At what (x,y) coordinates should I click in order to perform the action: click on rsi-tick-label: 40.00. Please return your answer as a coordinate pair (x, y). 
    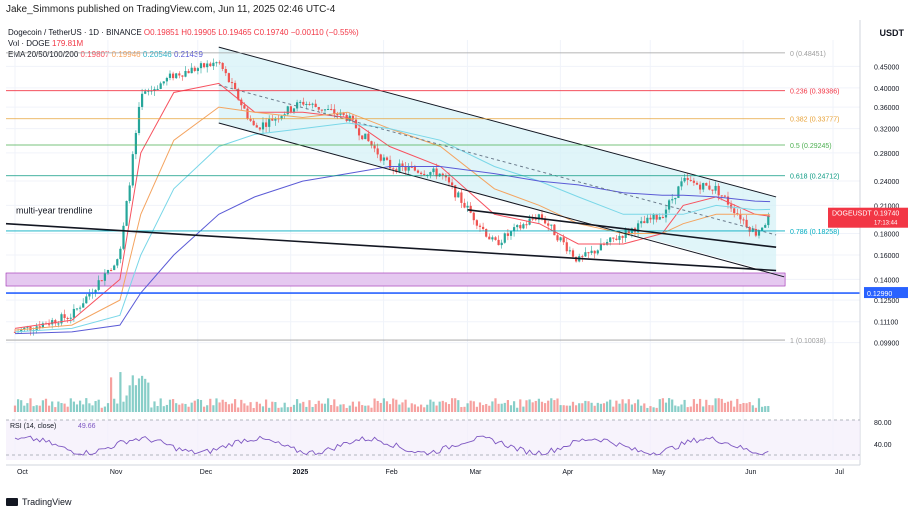
    Looking at the image, I should click on (883, 445).